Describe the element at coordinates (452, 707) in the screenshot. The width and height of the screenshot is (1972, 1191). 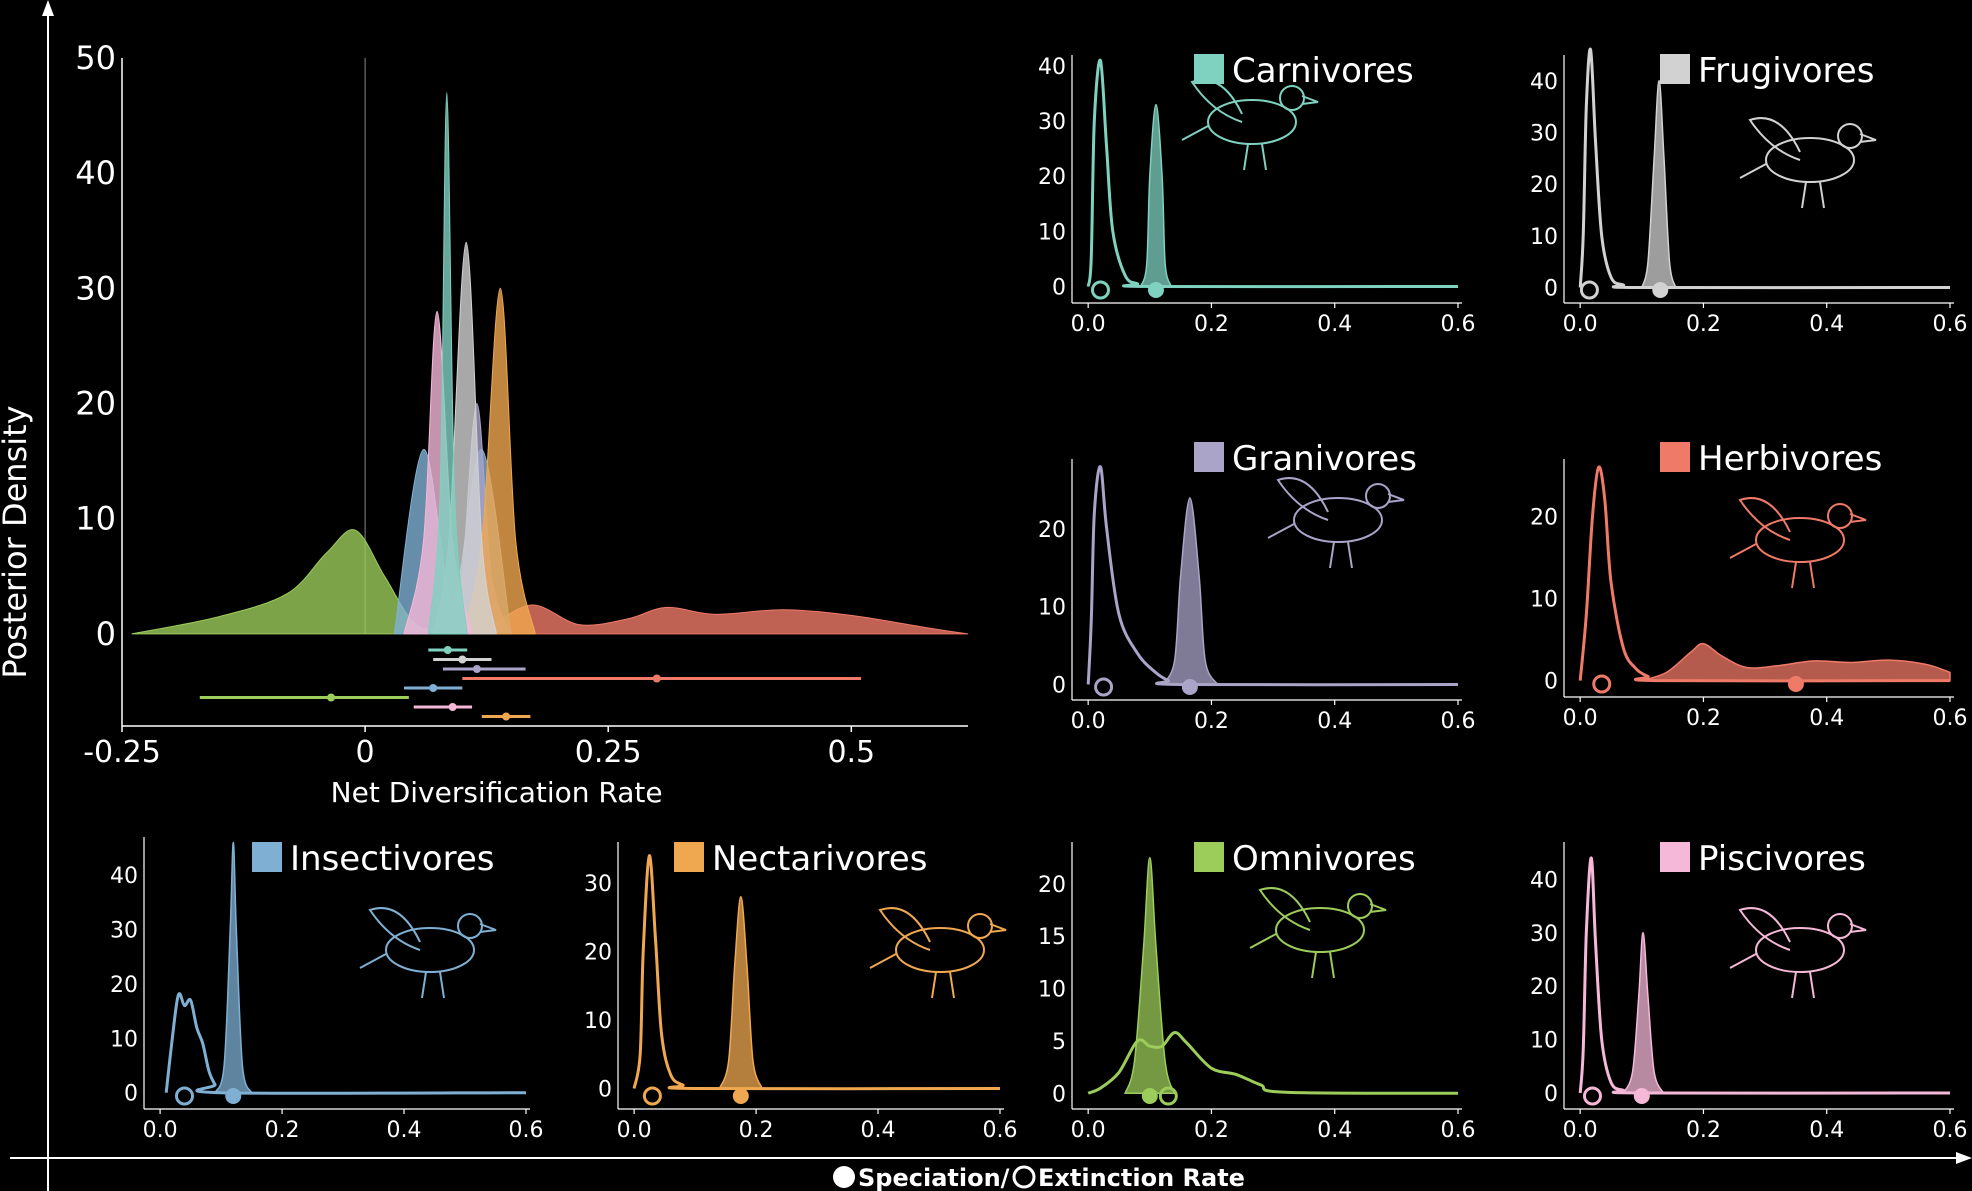
I see `interval-median-piscivores` at that location.